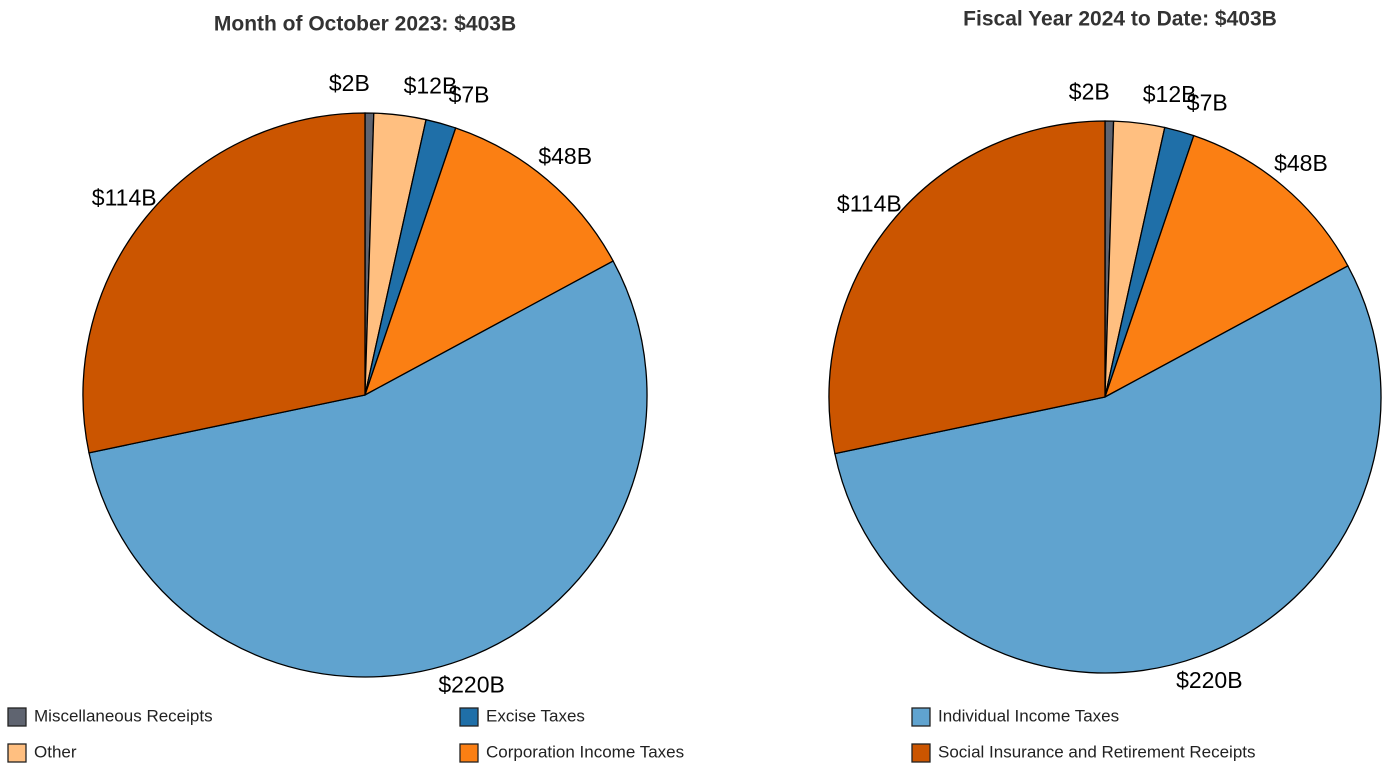 The image size is (1385, 769). Describe the element at coordinates (1028, 715) in the screenshot. I see `legend-label: Individual Income Taxes` at that location.